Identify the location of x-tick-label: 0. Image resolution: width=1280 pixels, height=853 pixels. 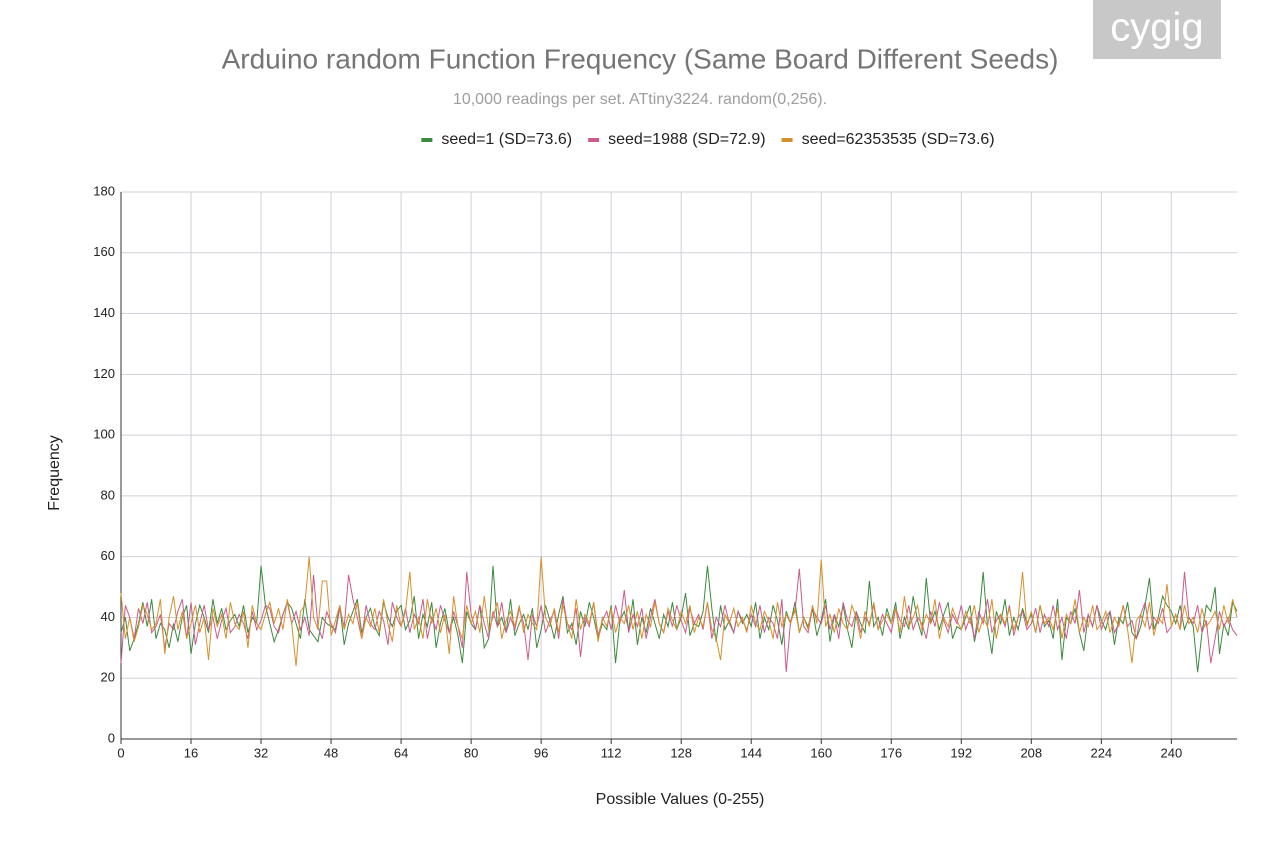
(120, 752).